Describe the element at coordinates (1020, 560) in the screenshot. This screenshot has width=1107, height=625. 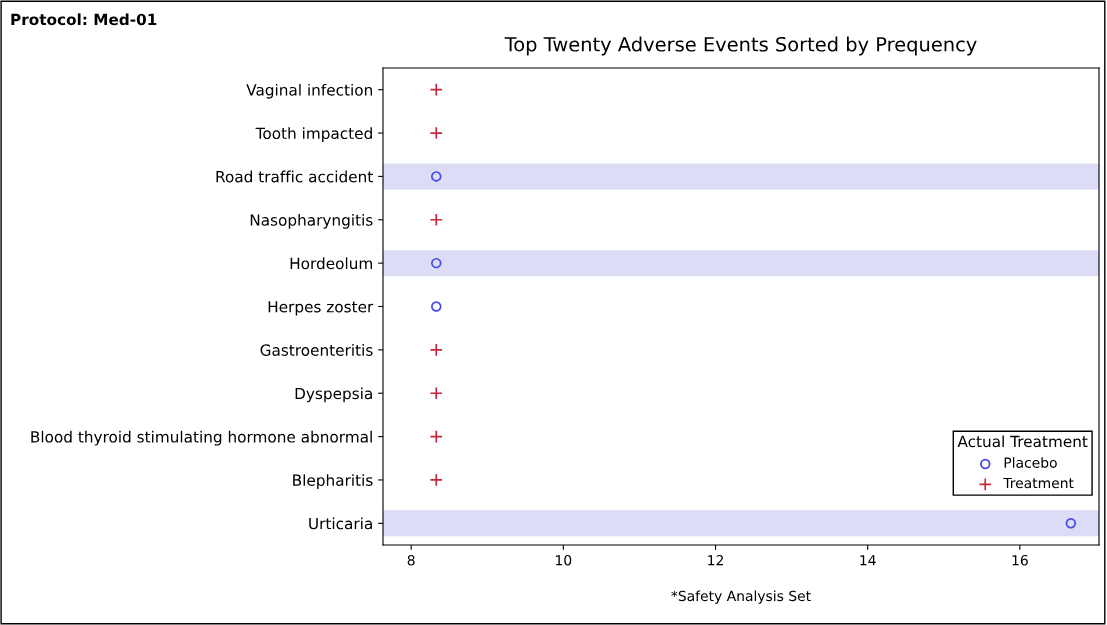
I see `x-tick-label: 16` at that location.